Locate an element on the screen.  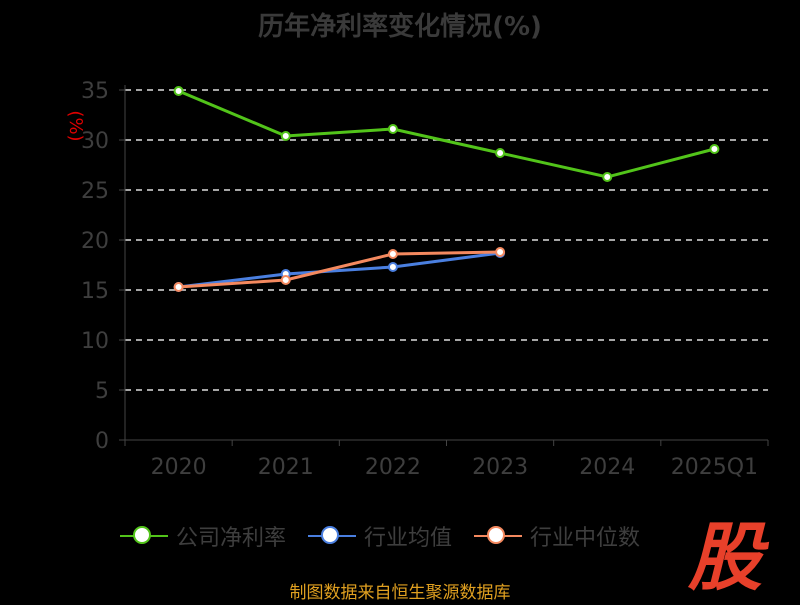
x-tick-label: 2025Q1 is located at coordinates (714, 467).